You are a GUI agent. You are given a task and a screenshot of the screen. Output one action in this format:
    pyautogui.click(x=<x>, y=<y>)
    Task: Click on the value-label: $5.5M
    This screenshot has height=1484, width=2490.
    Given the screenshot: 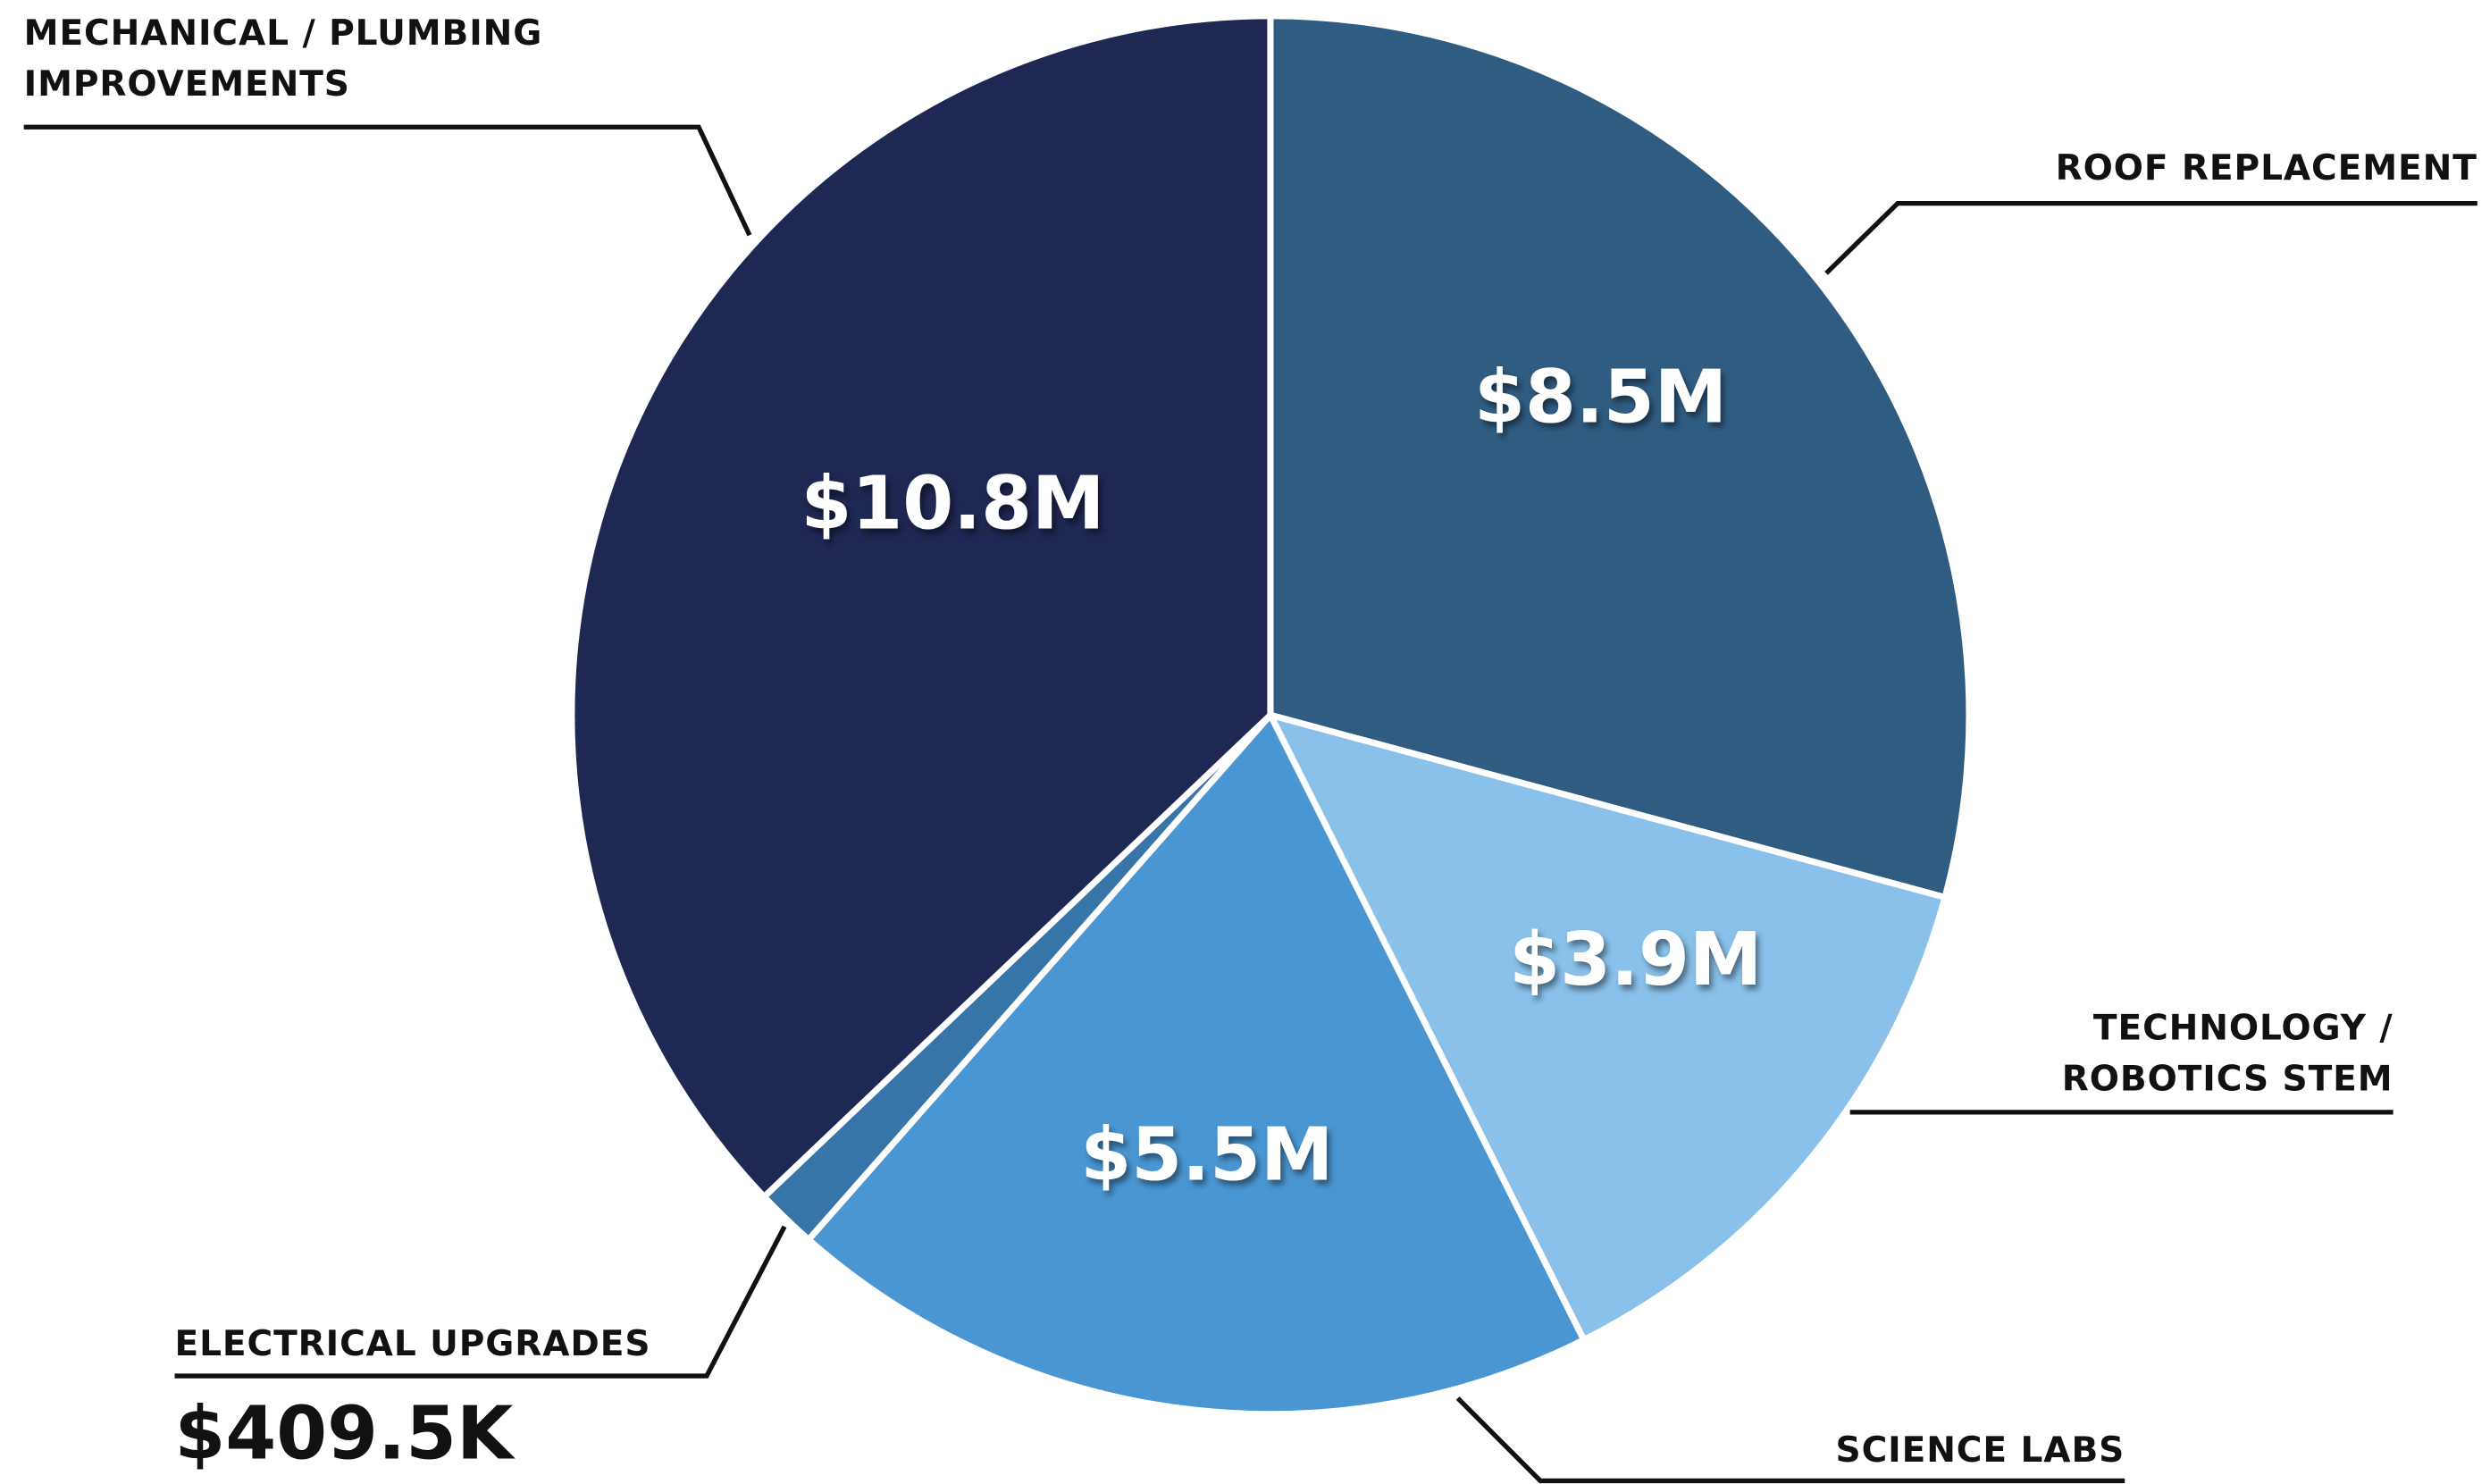 What is the action you would take?
    pyautogui.click(x=1206, y=1156)
    